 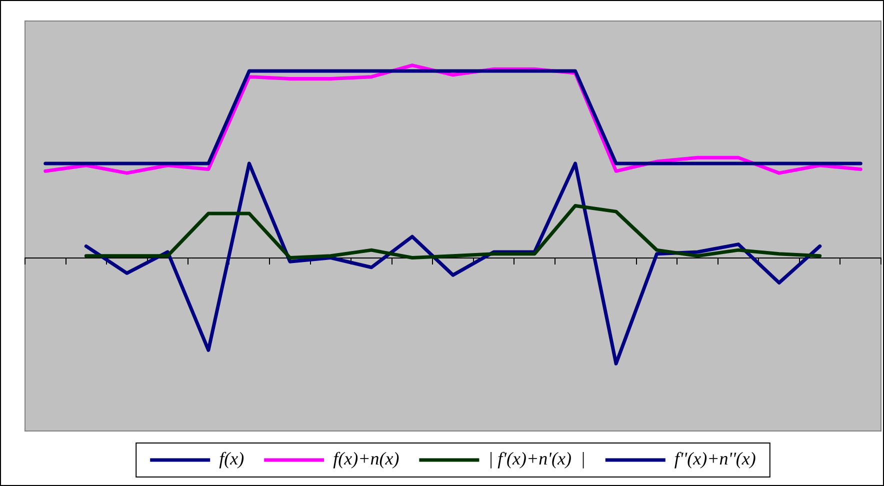 I want to click on legend-label: f''(x)+n''(x), so click(x=715, y=458).